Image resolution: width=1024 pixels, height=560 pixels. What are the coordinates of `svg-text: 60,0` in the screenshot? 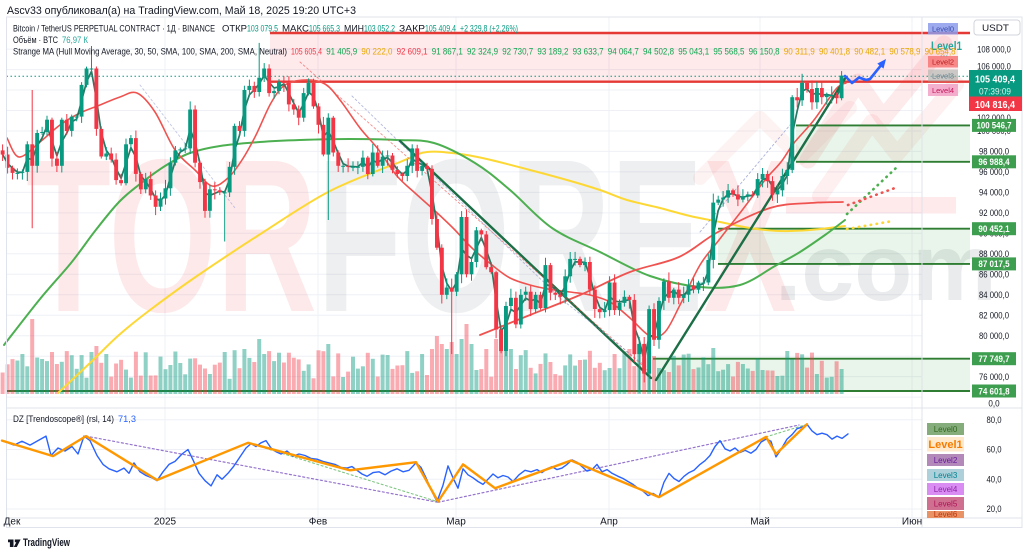 It's located at (994, 450).